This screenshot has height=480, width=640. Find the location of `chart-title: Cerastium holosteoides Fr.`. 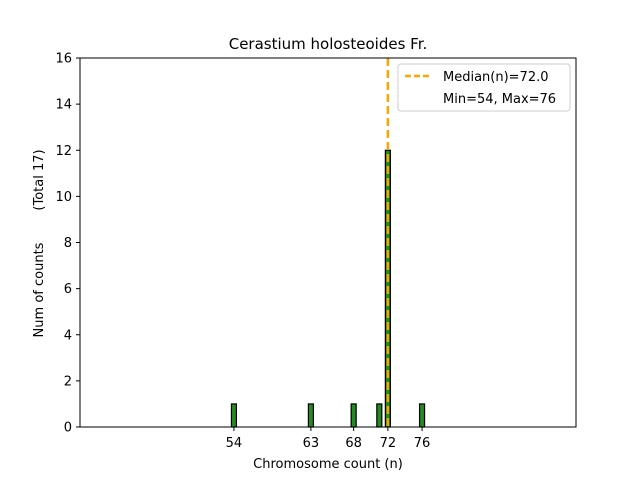

chart-title: Cerastium holosteoides Fr. is located at coordinates (328, 44).